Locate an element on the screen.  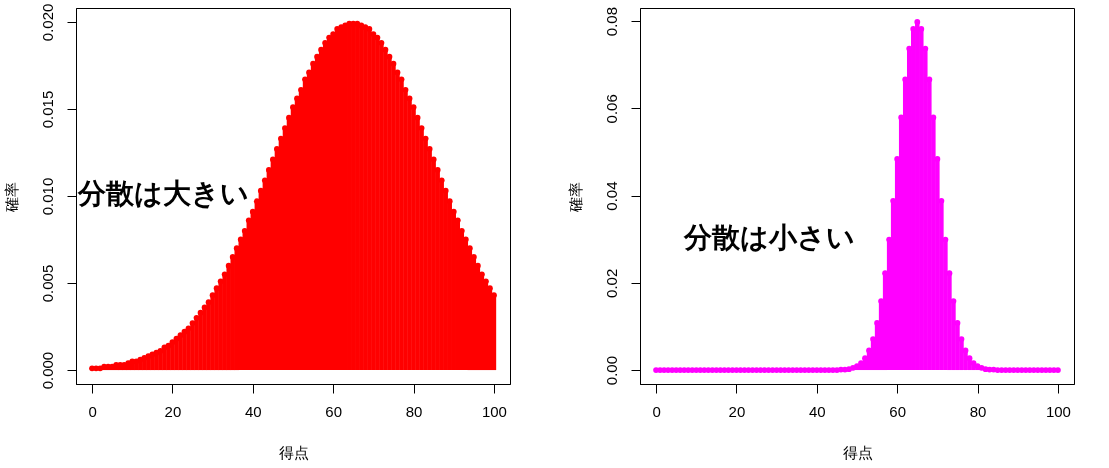
y-tick-label: 0.08 is located at coordinates (611, 21).